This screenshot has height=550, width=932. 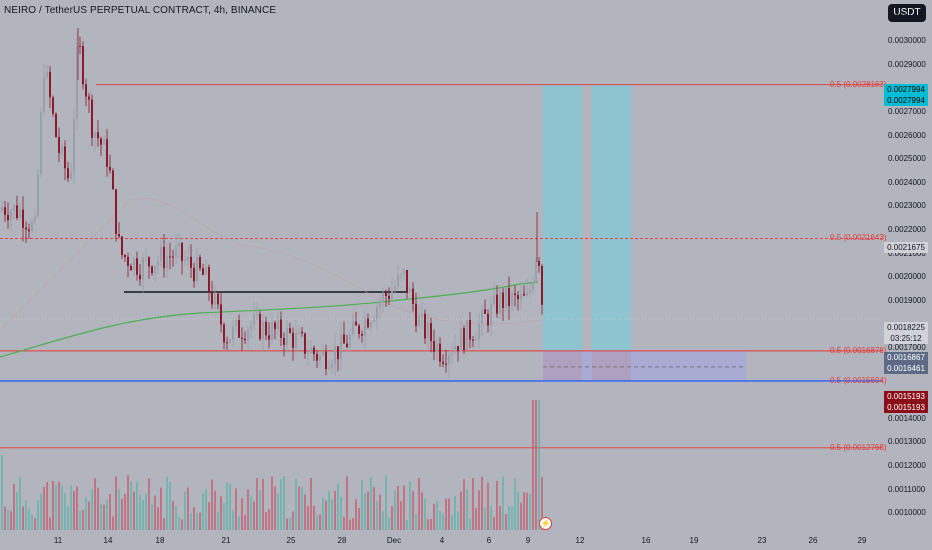 What do you see at coordinates (907, 489) in the screenshot?
I see `price-tick-label: 0.0011000` at bounding box center [907, 489].